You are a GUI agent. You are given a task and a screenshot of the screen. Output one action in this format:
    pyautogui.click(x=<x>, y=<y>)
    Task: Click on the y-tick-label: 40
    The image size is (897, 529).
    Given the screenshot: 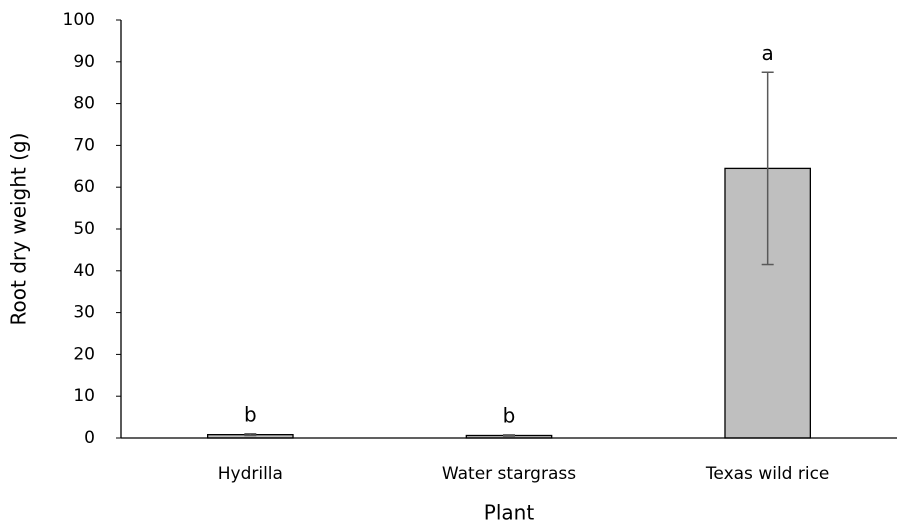 What is the action you would take?
    pyautogui.click(x=84, y=271)
    